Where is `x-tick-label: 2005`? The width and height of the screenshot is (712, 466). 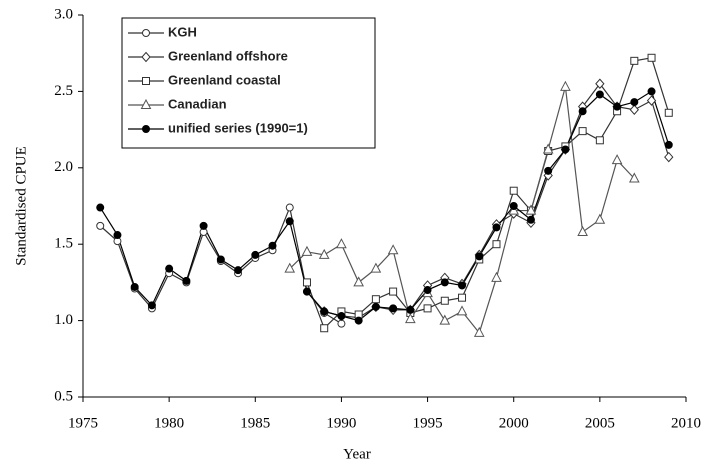
x-tick-label: 2005 is located at coordinates (600, 423).